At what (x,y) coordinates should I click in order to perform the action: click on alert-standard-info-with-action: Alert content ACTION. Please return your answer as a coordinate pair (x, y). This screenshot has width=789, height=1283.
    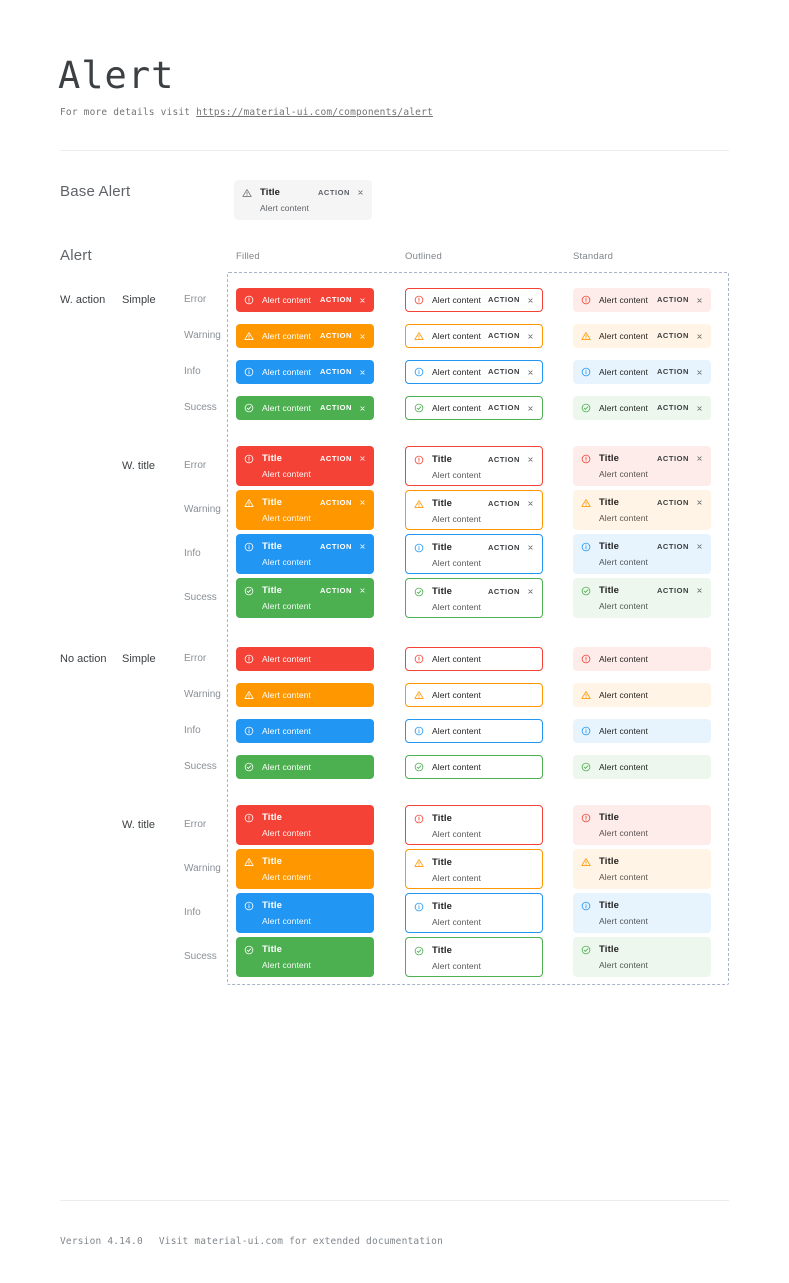
    Looking at the image, I should click on (642, 372).